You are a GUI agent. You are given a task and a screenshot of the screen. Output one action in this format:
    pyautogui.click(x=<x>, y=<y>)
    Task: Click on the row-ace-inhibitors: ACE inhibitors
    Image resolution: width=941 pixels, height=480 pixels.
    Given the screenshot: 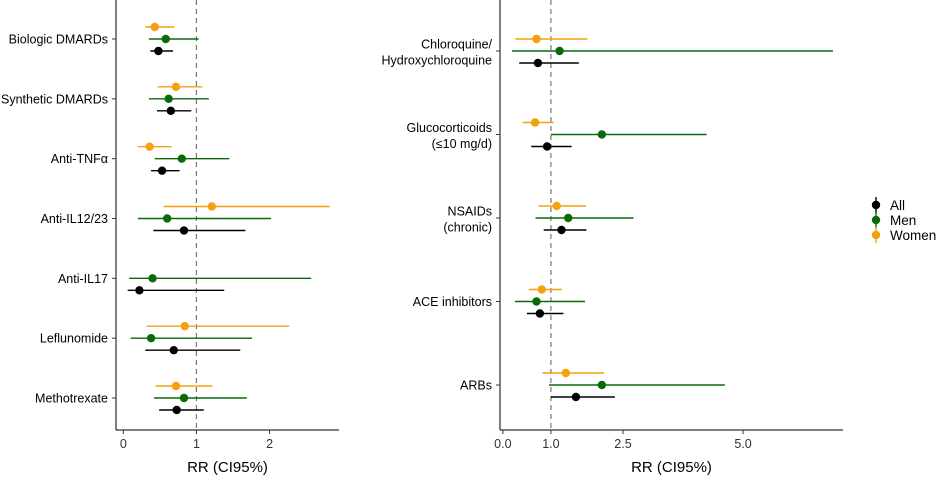 What is the action you would take?
    pyautogui.click(x=499, y=301)
    